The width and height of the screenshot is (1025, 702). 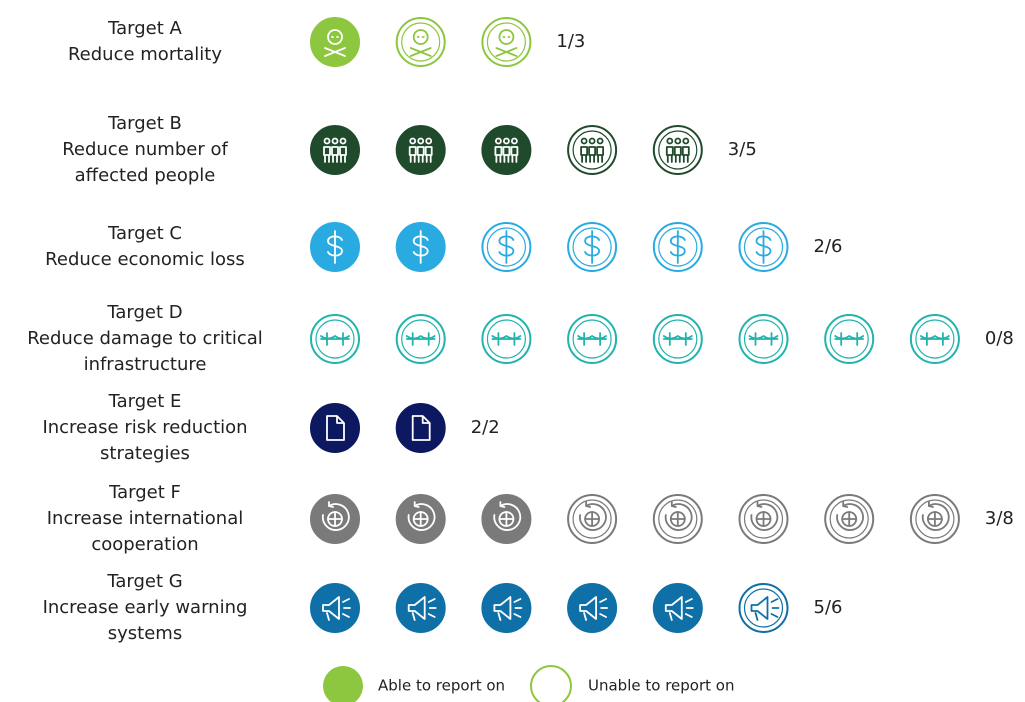 I want to click on target-description: Reduce number of, so click(x=145, y=149).